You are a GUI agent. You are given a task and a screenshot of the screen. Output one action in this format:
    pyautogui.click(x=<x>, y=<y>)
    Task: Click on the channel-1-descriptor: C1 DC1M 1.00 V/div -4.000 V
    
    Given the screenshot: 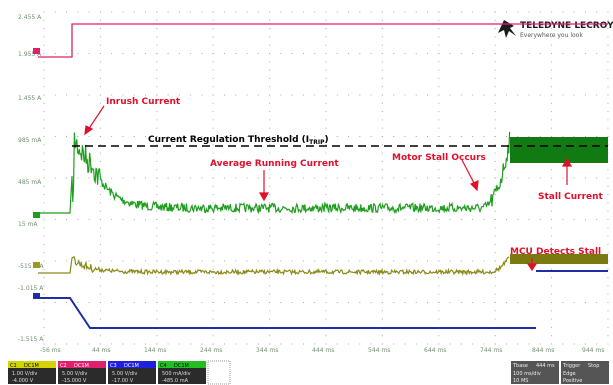 What is the action you would take?
    pyautogui.click(x=32, y=372)
    